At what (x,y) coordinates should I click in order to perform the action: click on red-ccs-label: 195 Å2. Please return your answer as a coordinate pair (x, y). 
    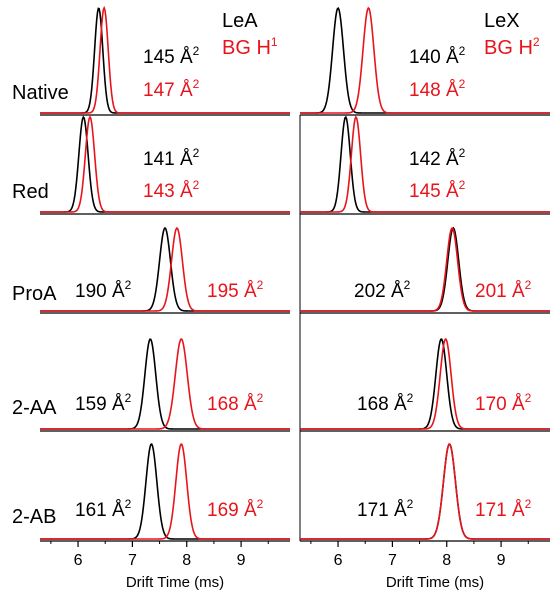
    Looking at the image, I should click on (235, 290).